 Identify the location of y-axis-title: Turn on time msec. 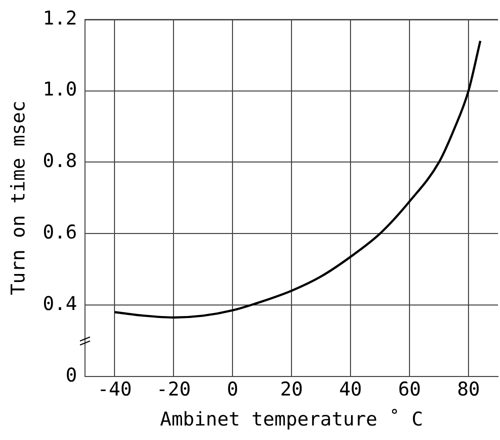
(18, 198).